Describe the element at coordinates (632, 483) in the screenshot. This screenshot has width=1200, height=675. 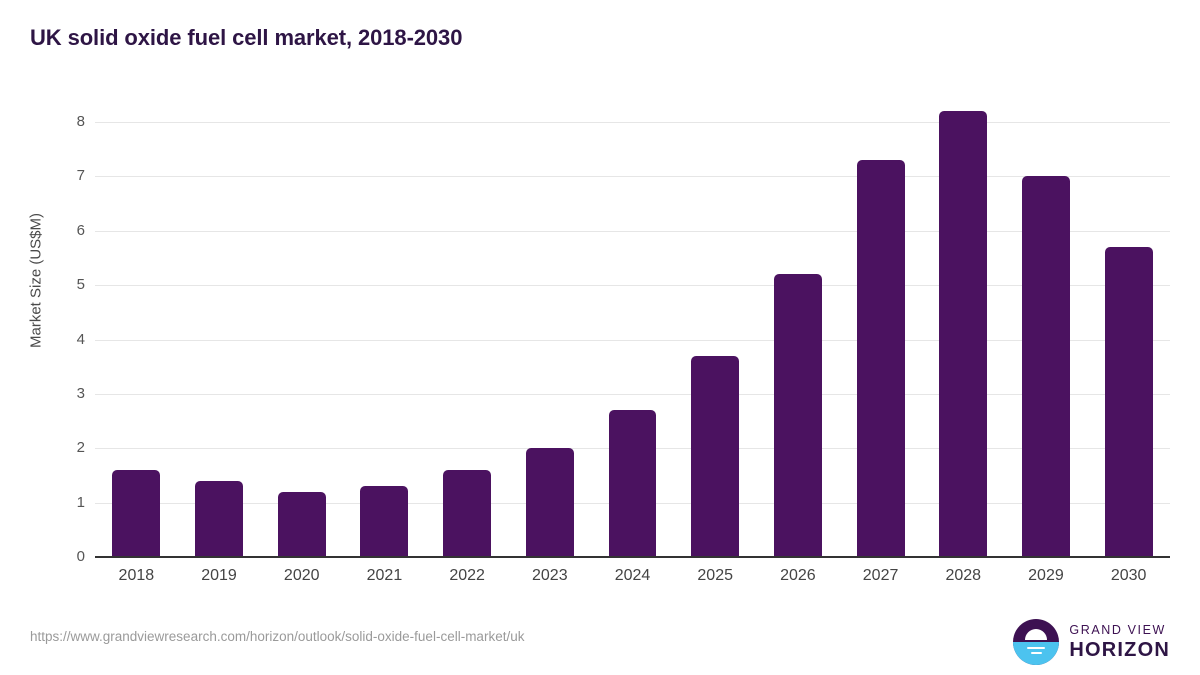
I see `bar-2024` at that location.